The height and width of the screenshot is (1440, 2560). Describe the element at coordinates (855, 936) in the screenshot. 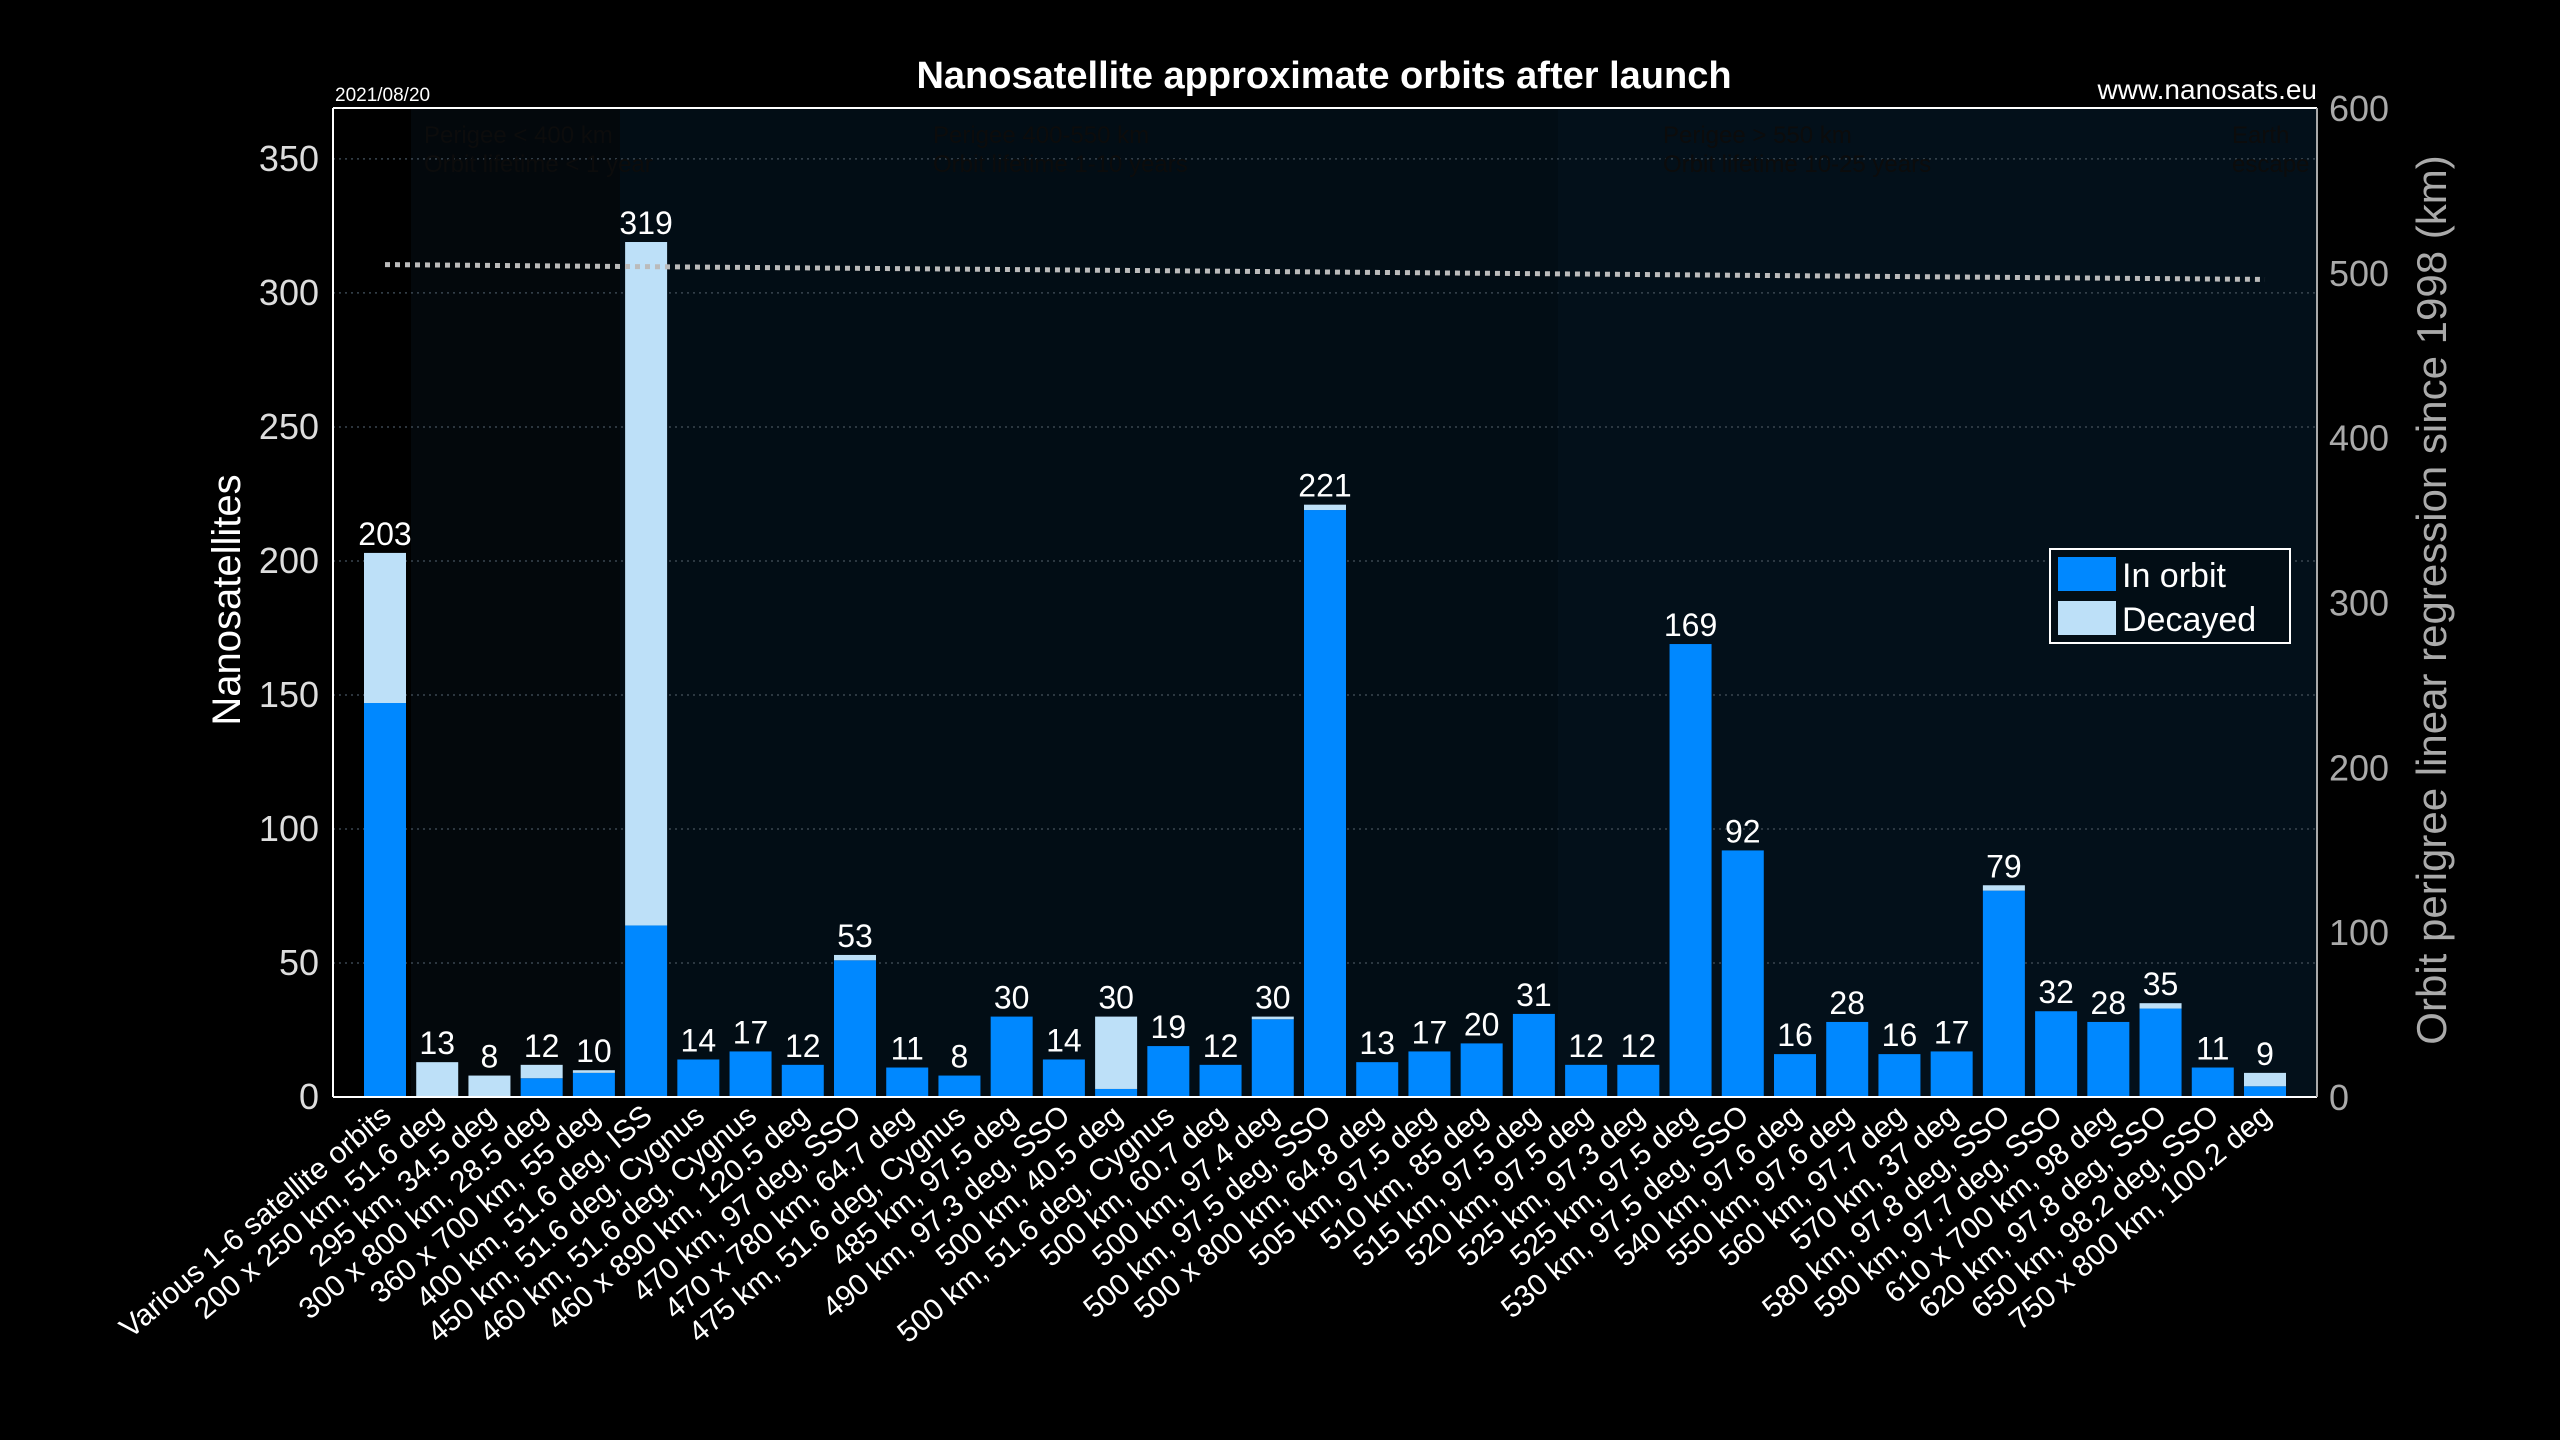

I see `data-label: 53` at that location.